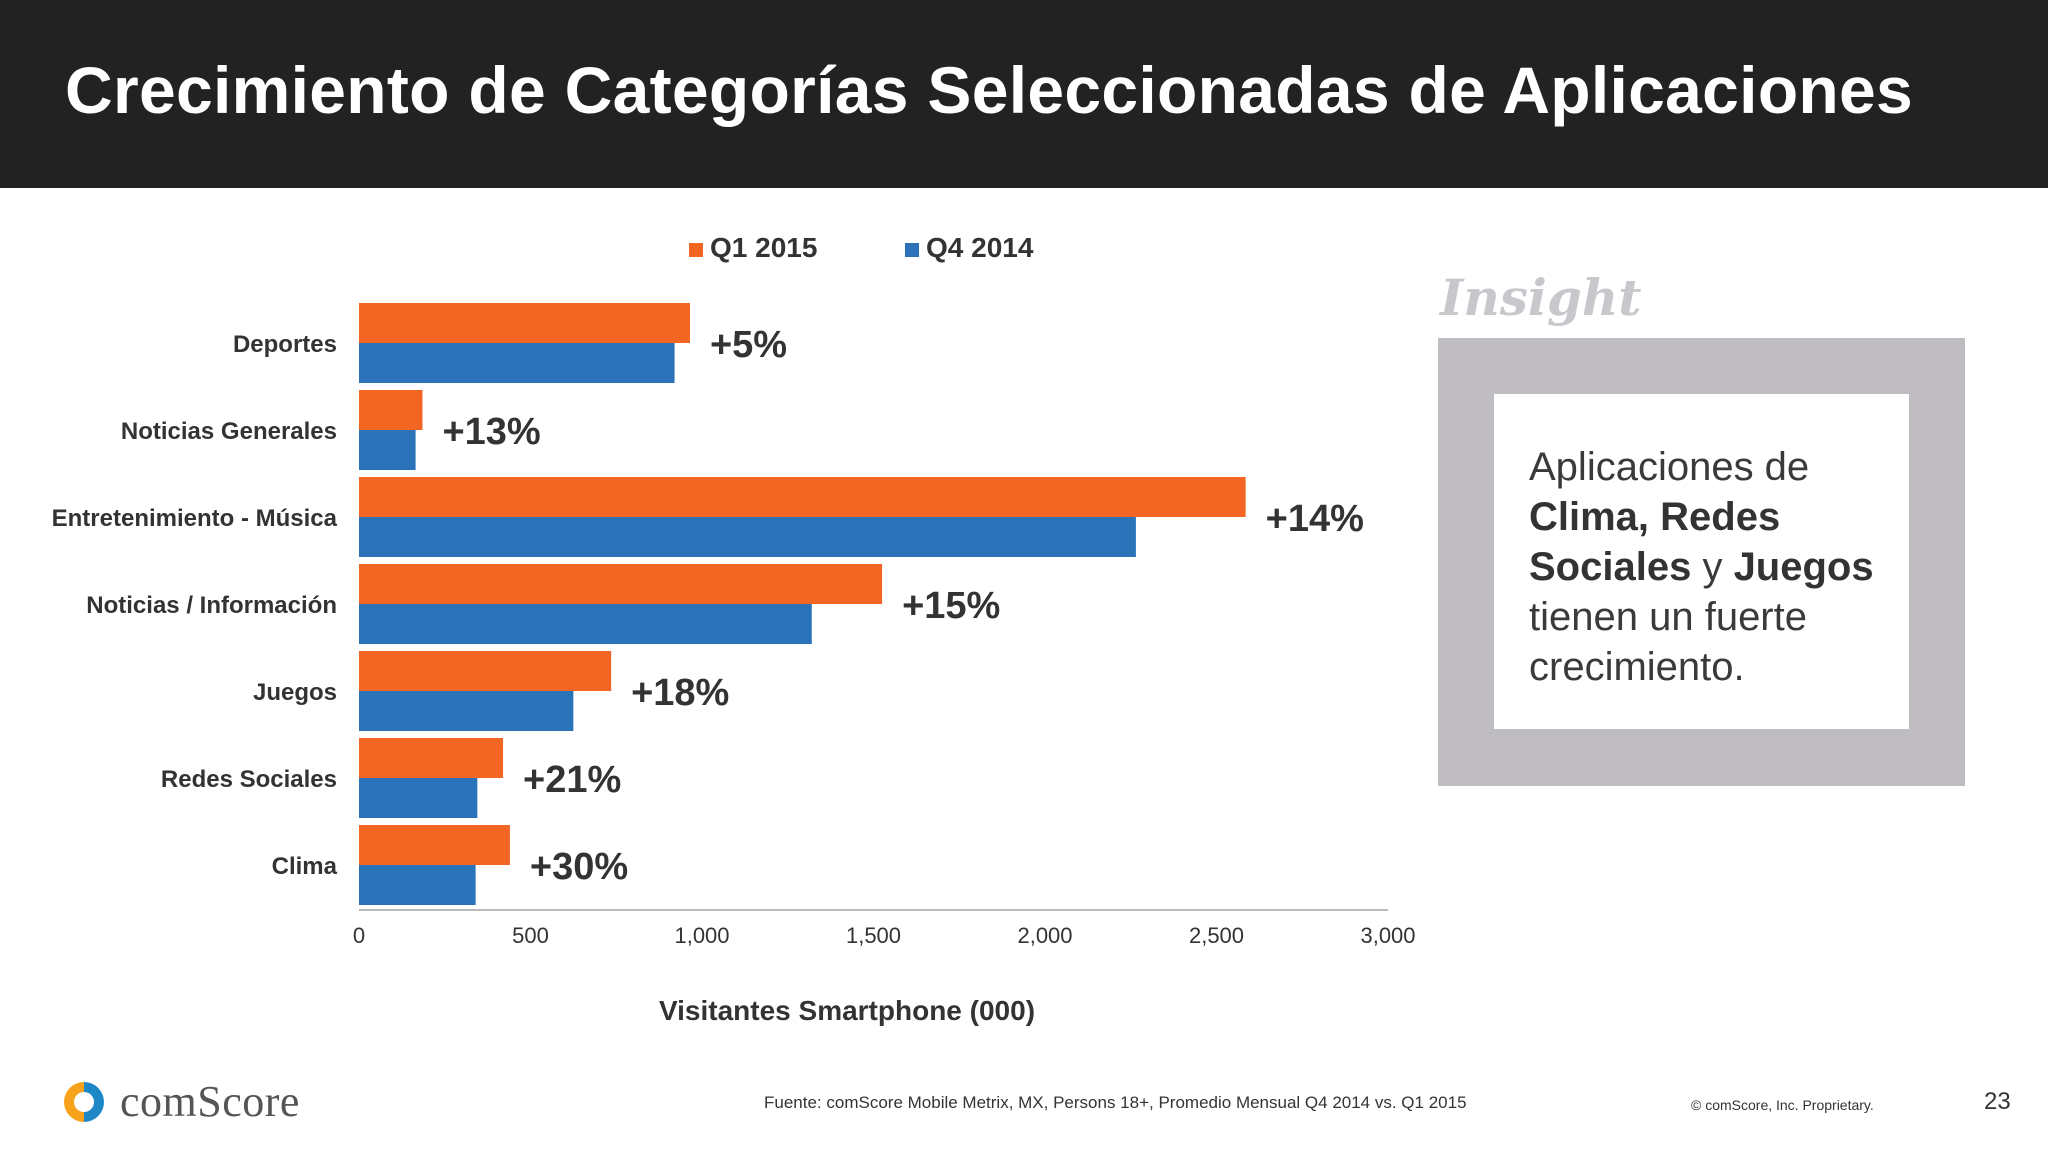 The image size is (2048, 1152). I want to click on x-tick-label: 2,500, so click(1216, 935).